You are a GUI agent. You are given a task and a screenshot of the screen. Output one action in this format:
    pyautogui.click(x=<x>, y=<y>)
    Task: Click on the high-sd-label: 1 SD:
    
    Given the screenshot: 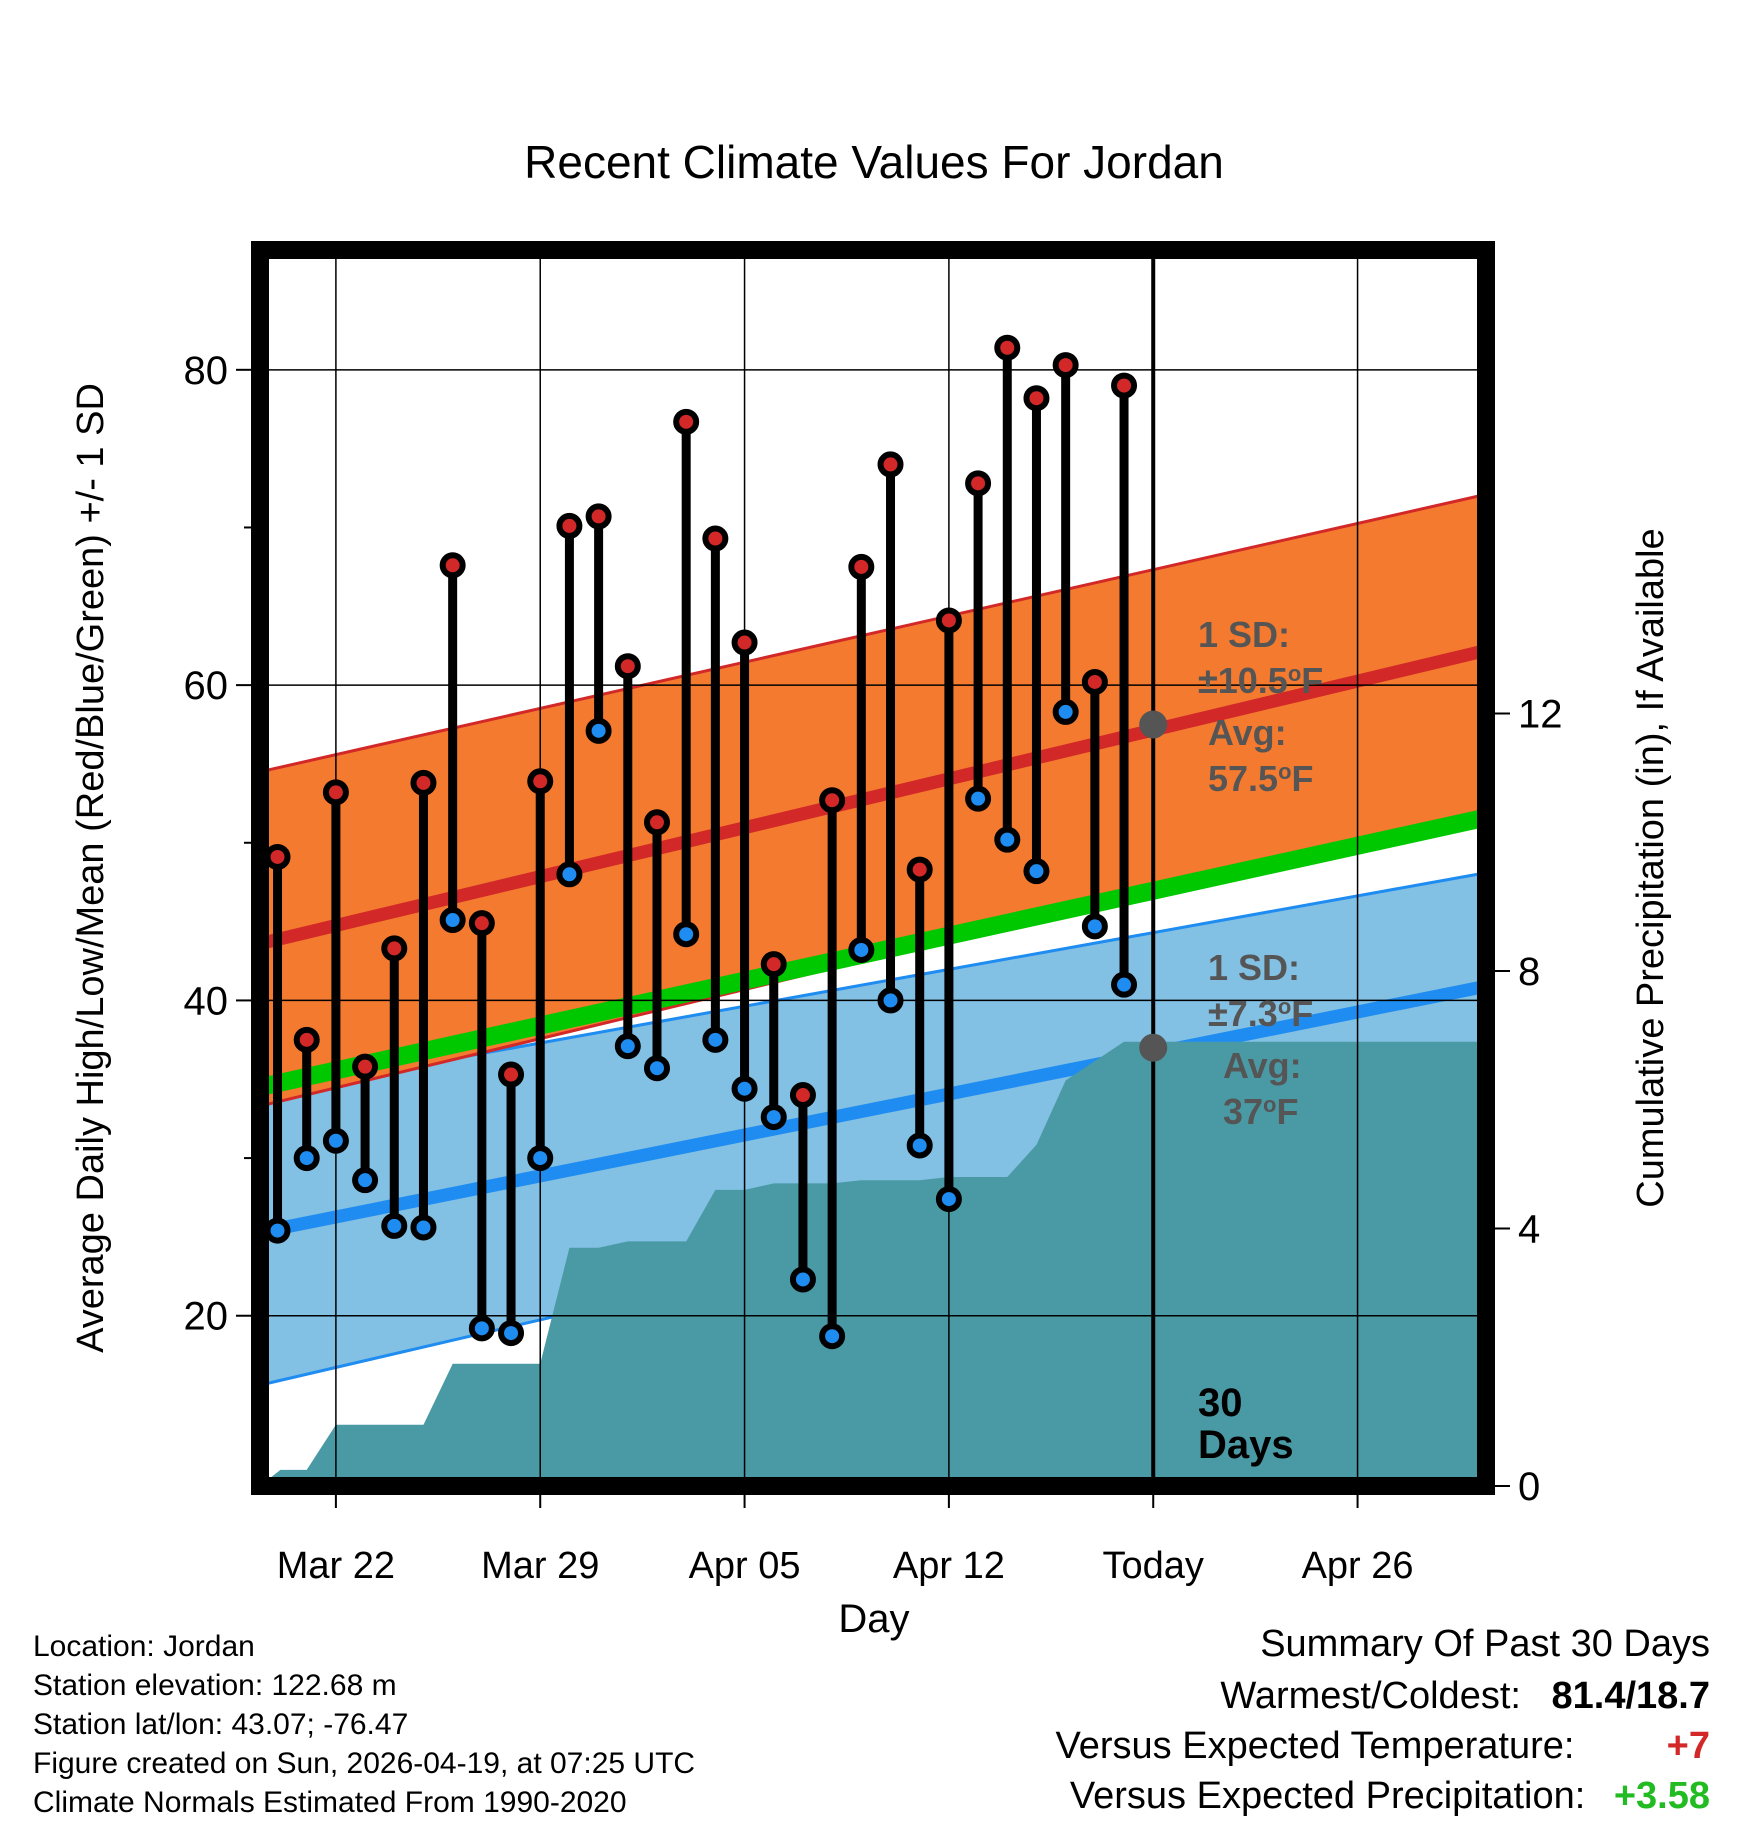 What is the action you would take?
    pyautogui.click(x=1244, y=634)
    